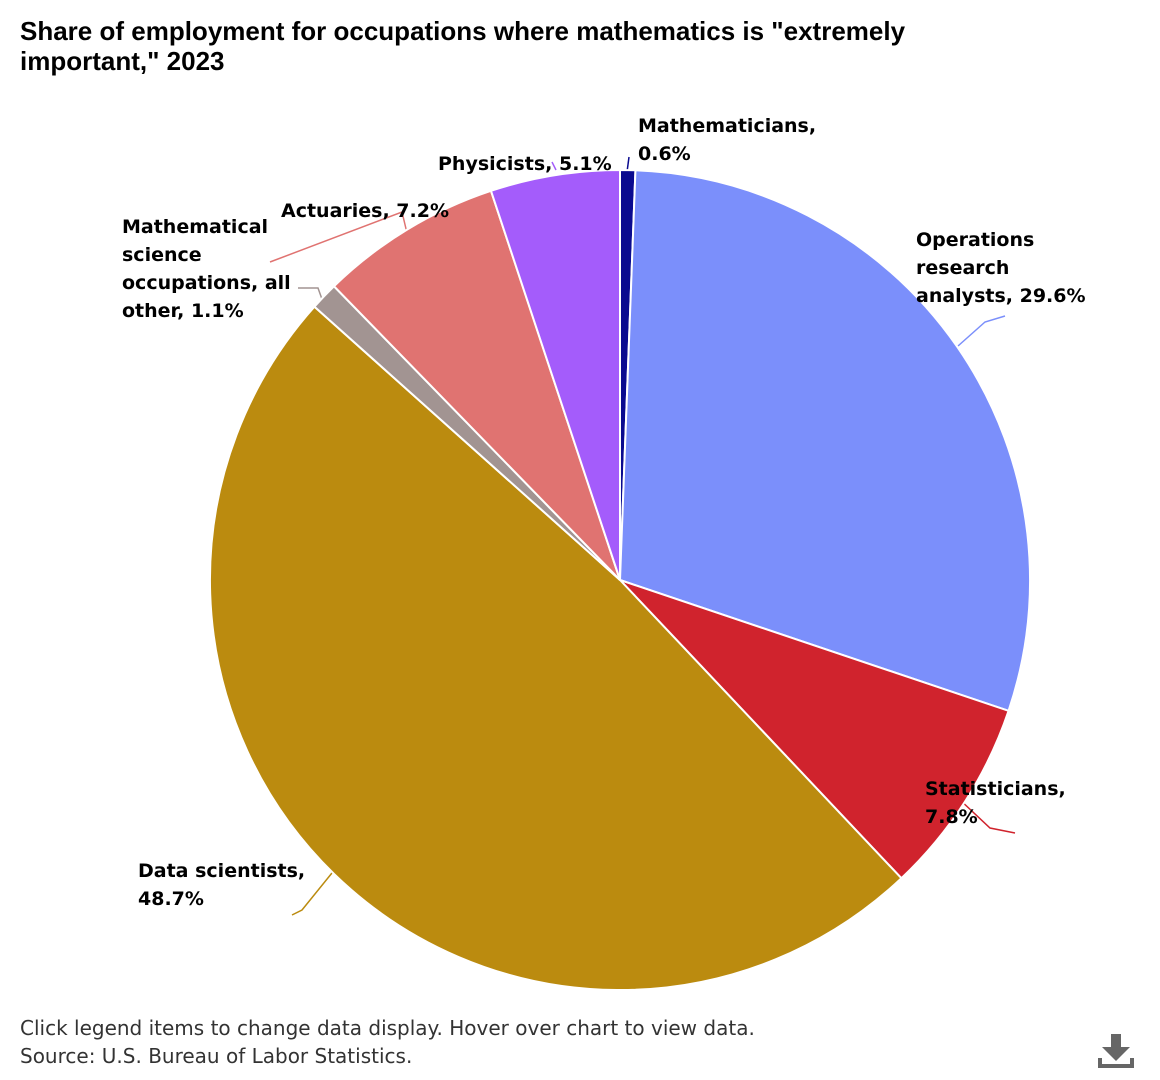  Describe the element at coordinates (1116, 1051) in the screenshot. I see `download-icon` at that location.